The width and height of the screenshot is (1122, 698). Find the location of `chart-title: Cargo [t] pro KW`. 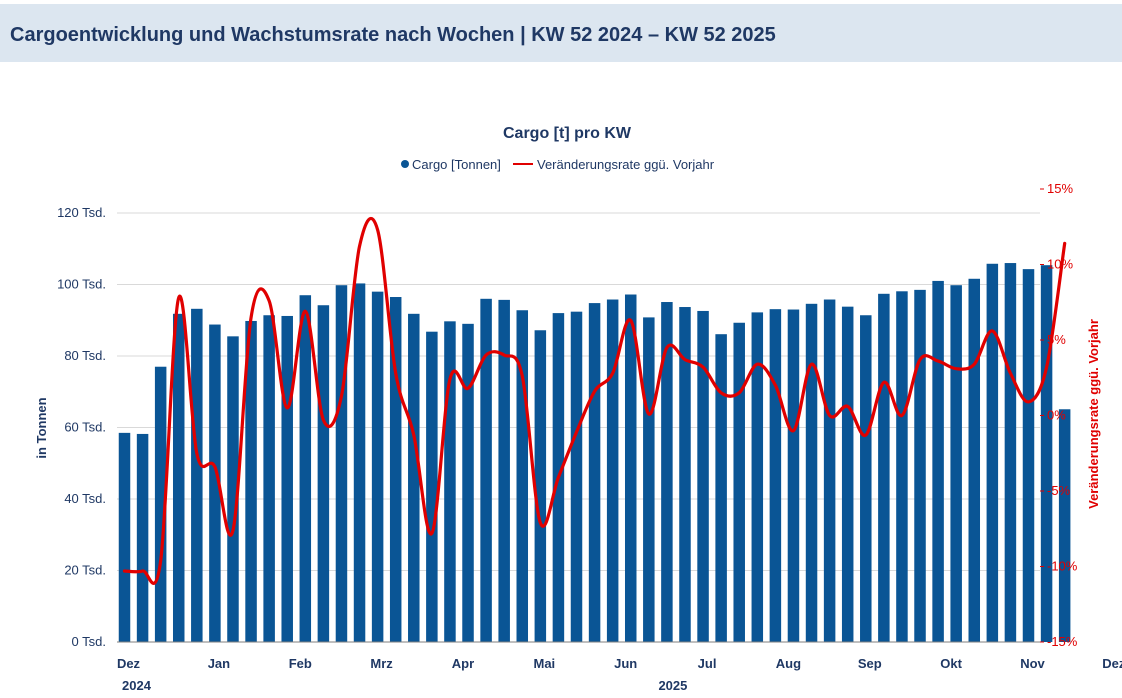

chart-title: Cargo [t] pro KW is located at coordinates (567, 133).